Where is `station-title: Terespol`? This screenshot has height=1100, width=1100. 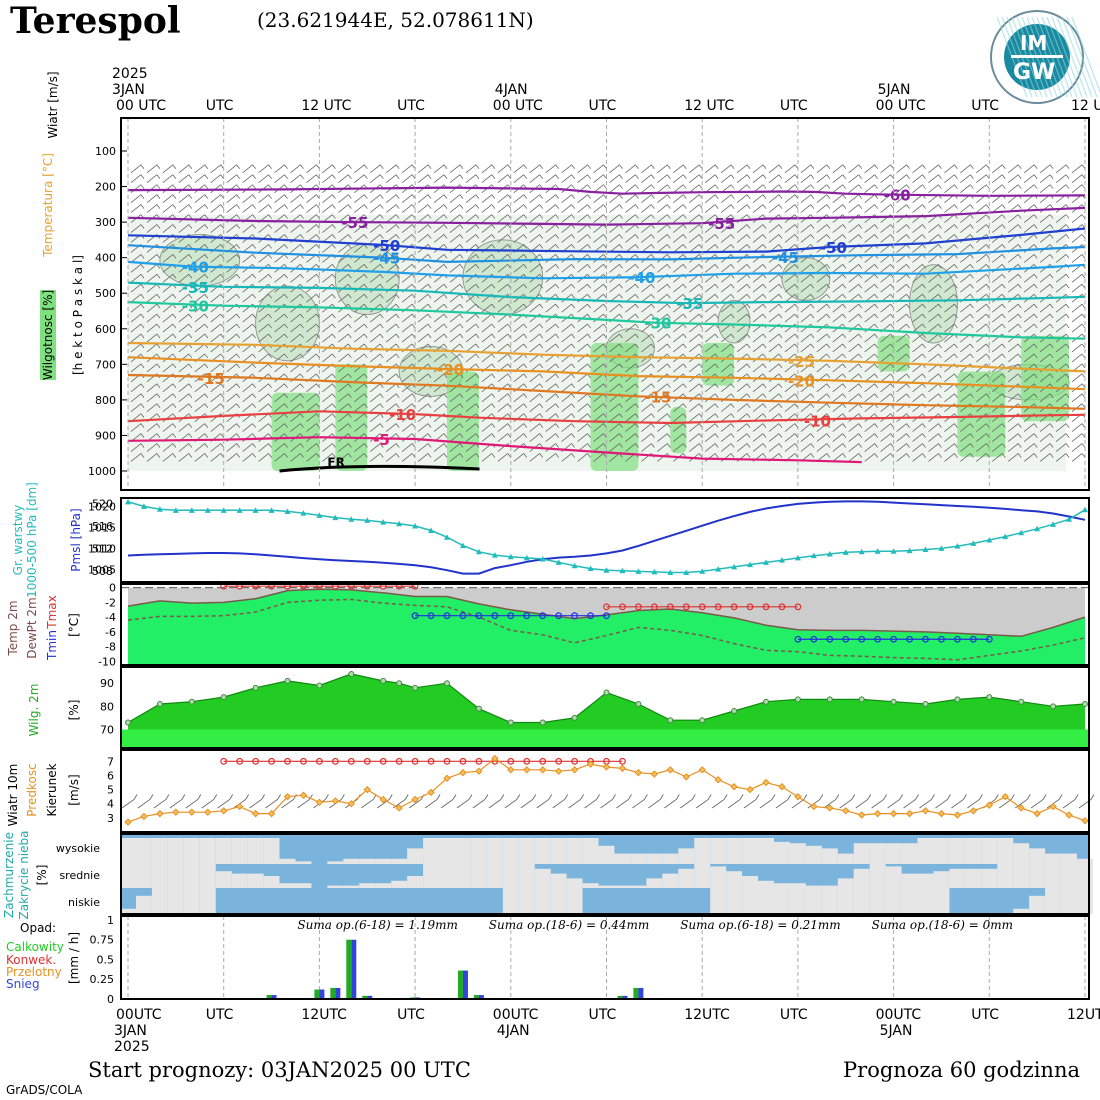
station-title: Terespol is located at coordinates (95, 21).